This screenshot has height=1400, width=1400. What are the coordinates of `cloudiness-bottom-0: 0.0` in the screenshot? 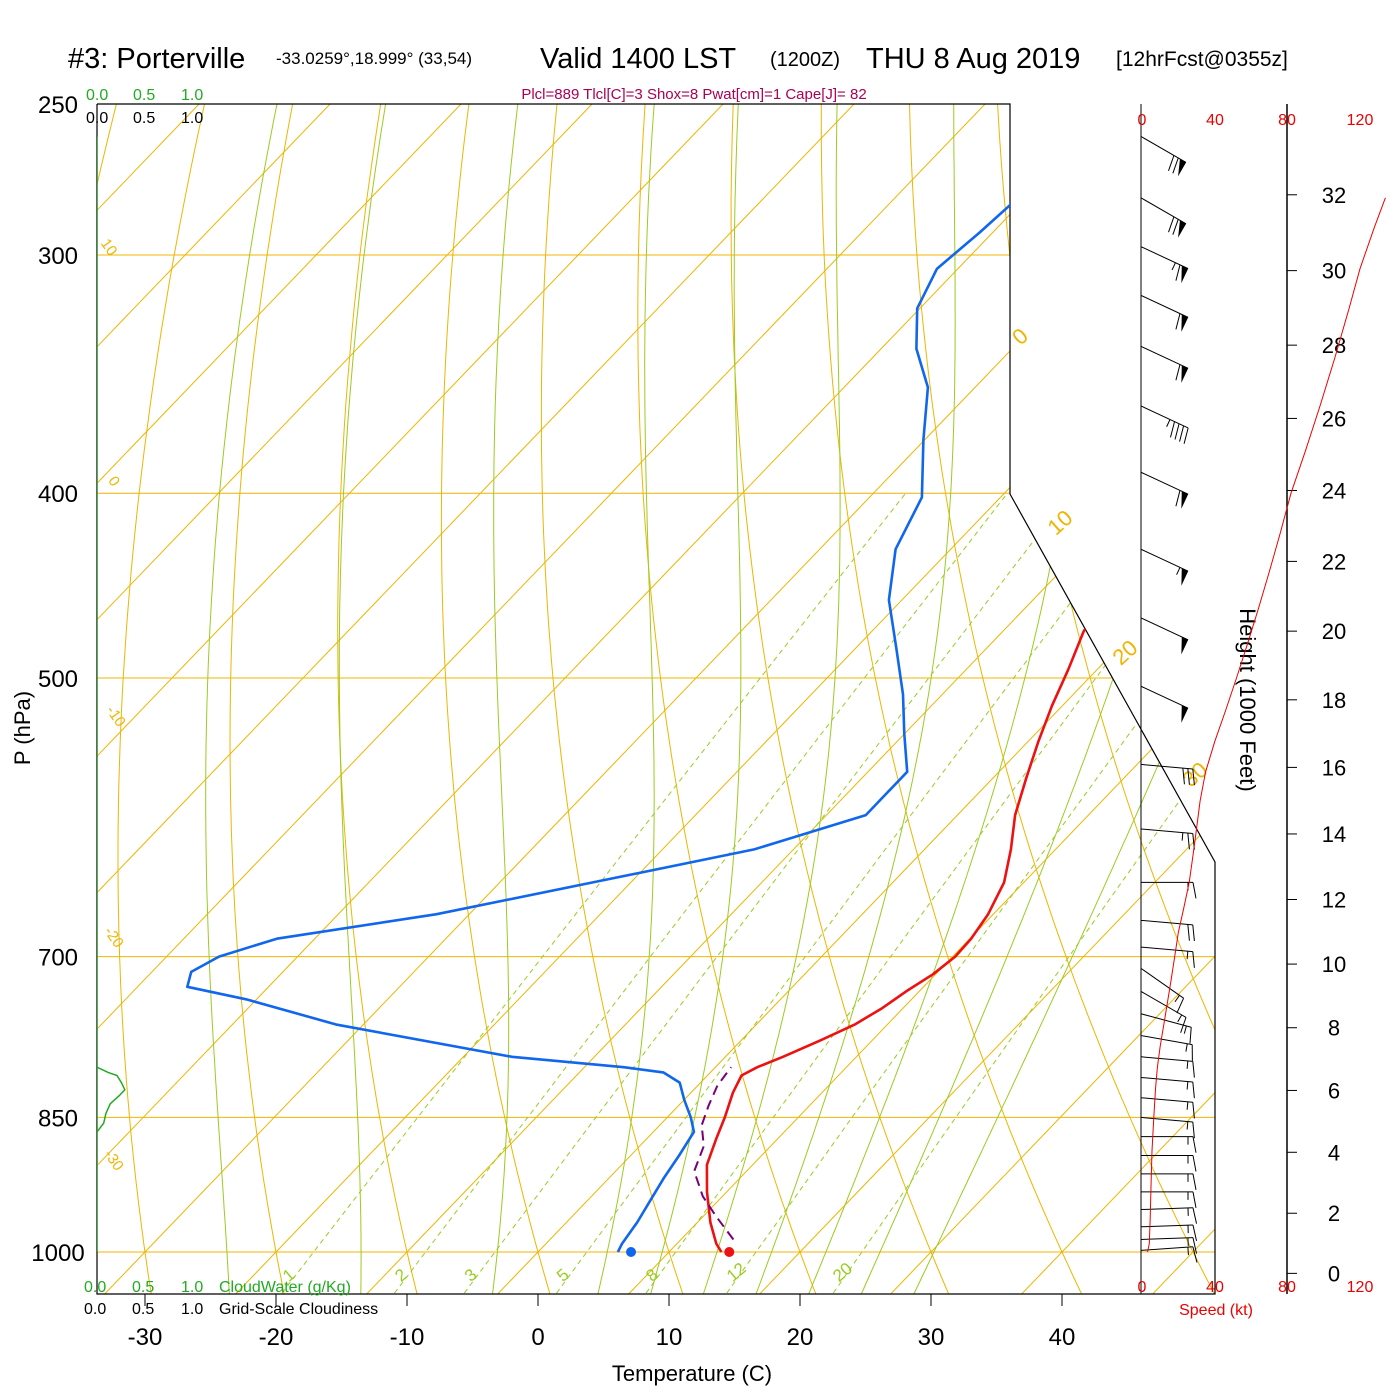 It's located at (95, 1309).